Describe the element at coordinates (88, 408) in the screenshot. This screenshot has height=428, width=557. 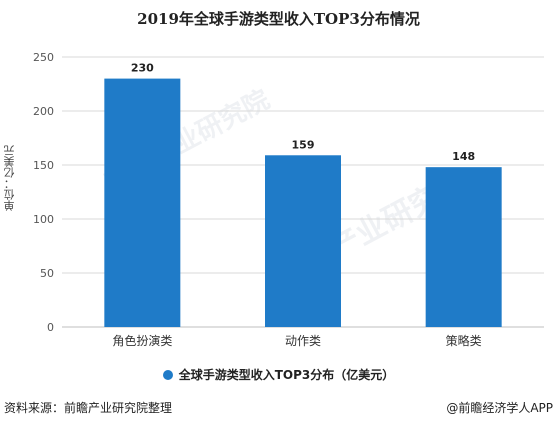
I see `source-note: 资料来源：前瞻产业研究院整理` at that location.